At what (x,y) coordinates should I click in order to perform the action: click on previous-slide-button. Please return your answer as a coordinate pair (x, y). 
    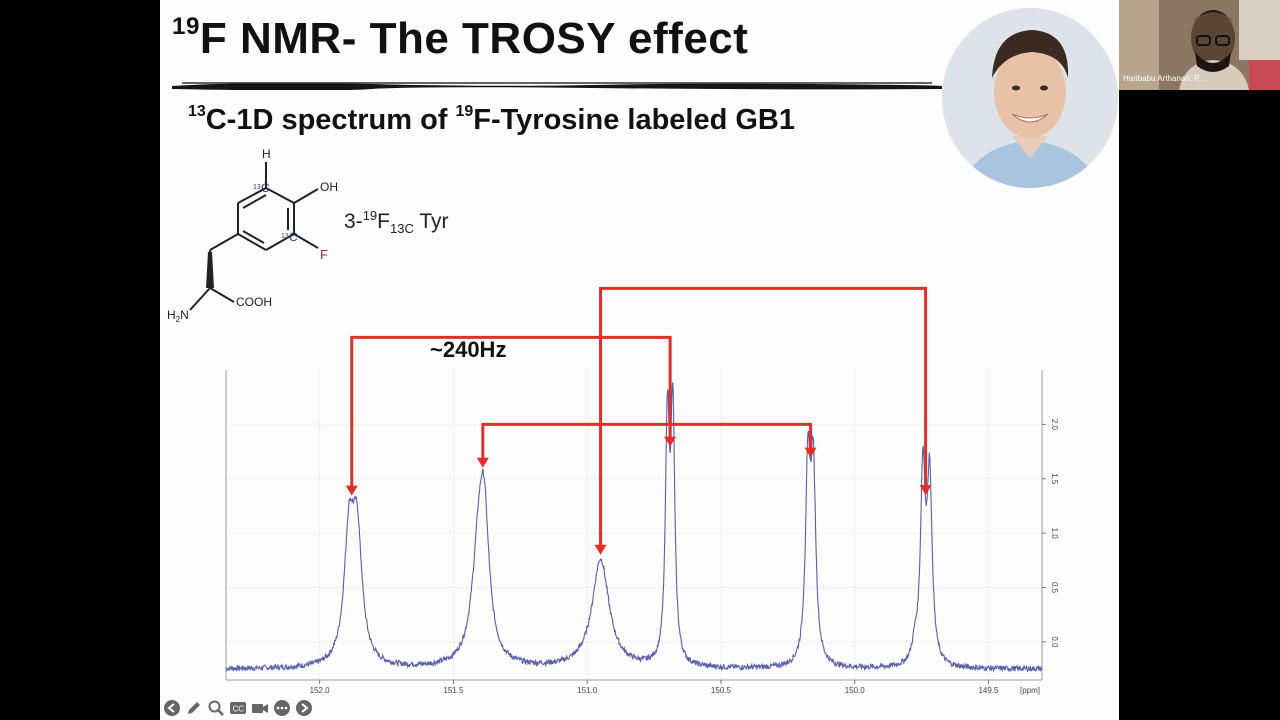
    Looking at the image, I should click on (172, 708).